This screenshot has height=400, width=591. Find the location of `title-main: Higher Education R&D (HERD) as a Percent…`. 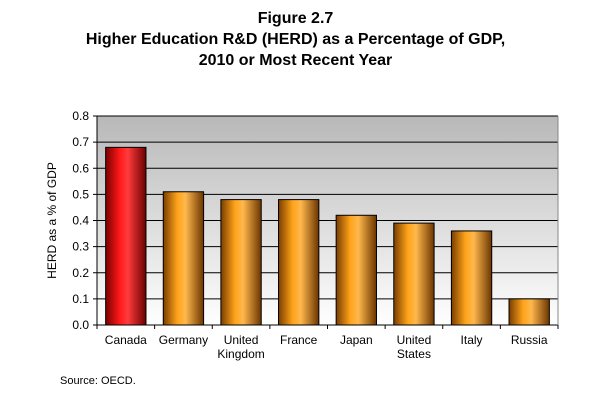

title-main: Higher Education R&D (HERD) as a Percent… is located at coordinates (295, 39).